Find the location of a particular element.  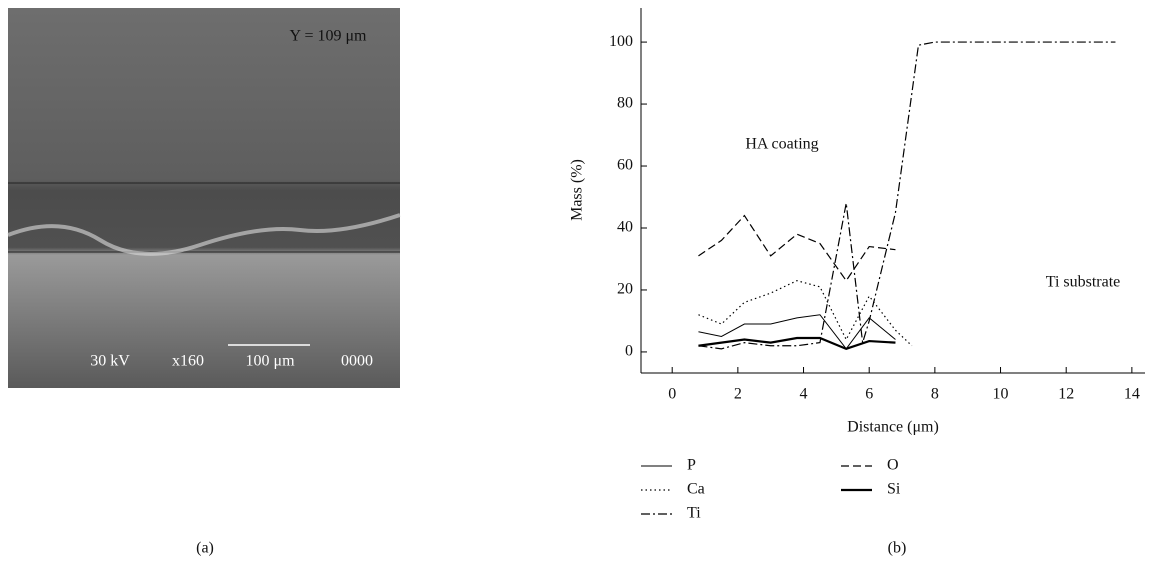

x-tick-label: 14 is located at coordinates (1132, 394).